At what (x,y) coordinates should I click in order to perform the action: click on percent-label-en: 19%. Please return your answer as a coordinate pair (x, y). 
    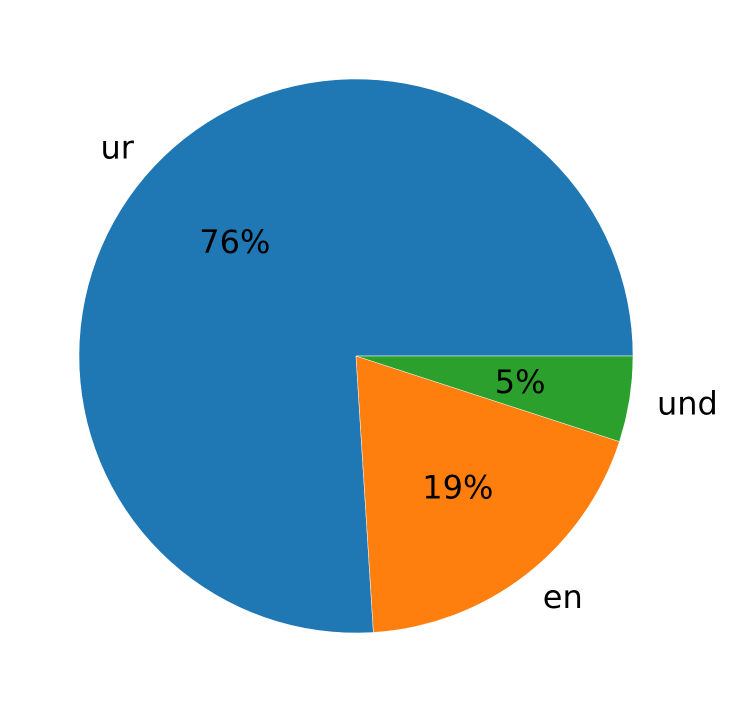
    Looking at the image, I should click on (457, 487).